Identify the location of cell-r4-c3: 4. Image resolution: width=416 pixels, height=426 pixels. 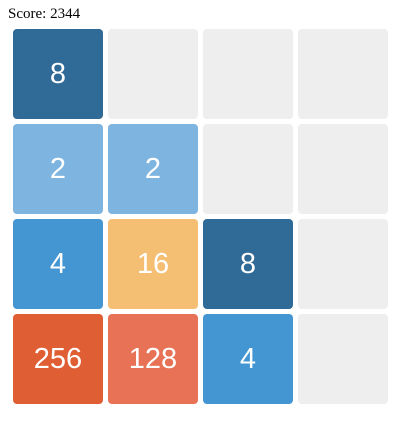
(248, 359).